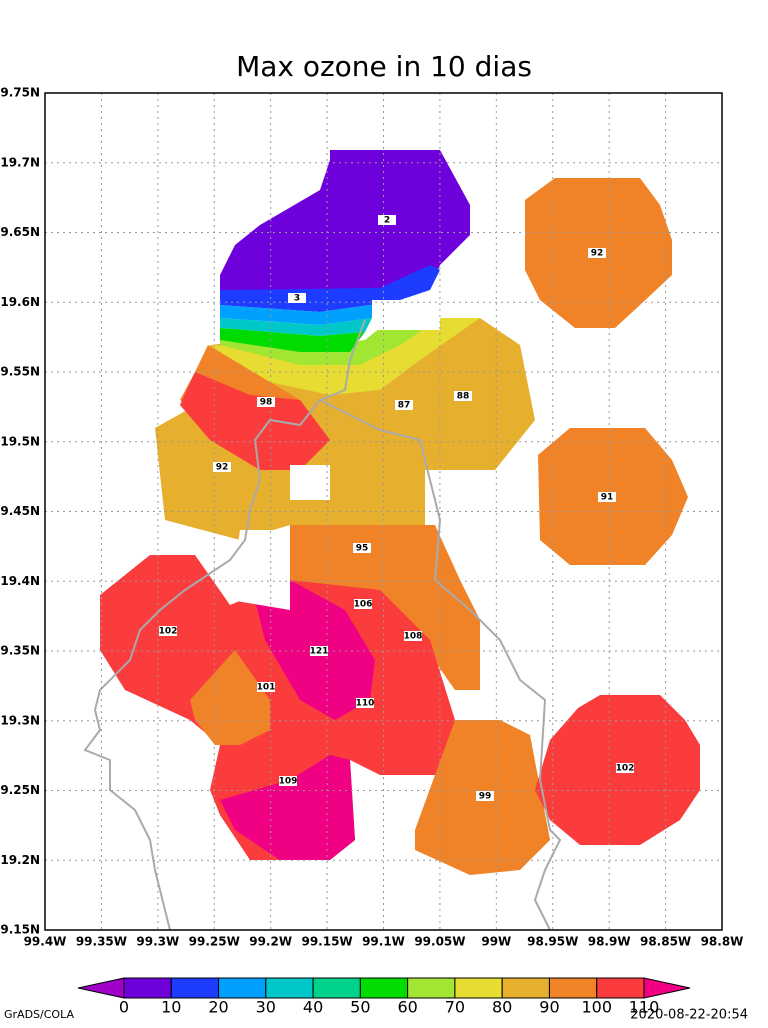  I want to click on contour-label: 88, so click(463, 397).